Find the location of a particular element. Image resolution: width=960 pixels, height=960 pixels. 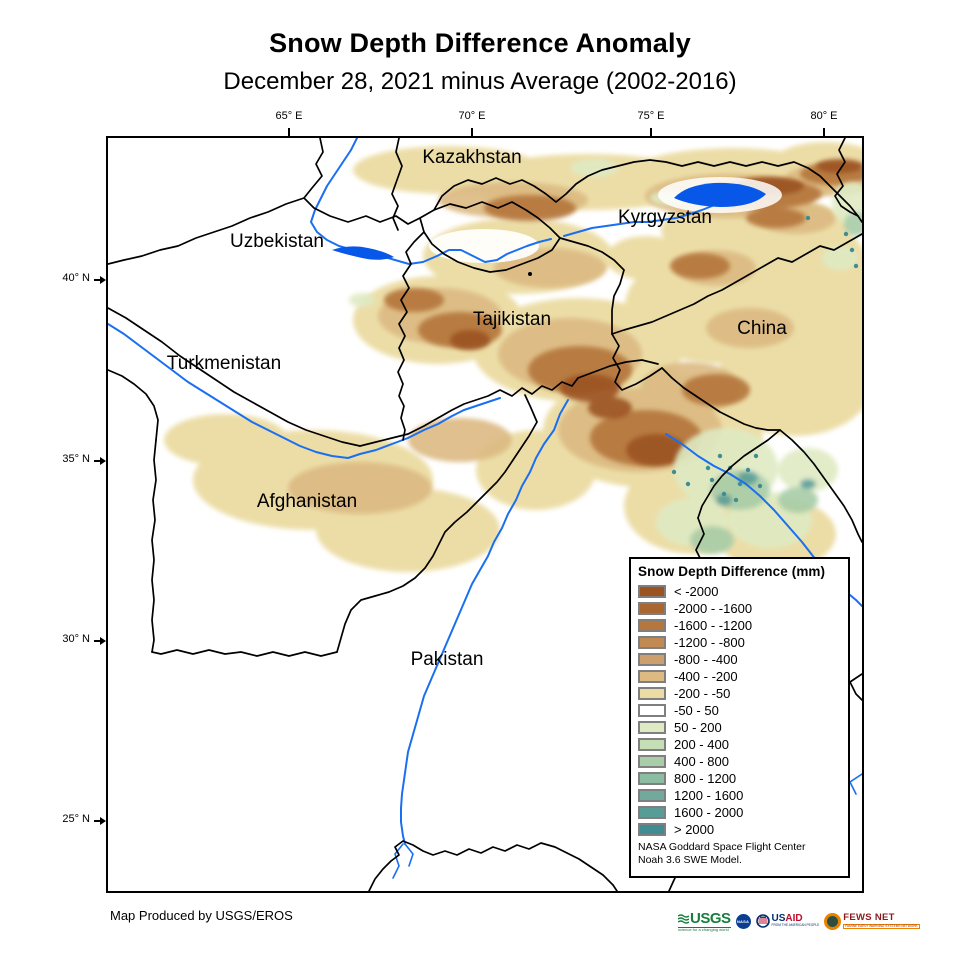

usaid-logo: USAID FROM THE AMERICAN PEOPLE is located at coordinates (787, 920).